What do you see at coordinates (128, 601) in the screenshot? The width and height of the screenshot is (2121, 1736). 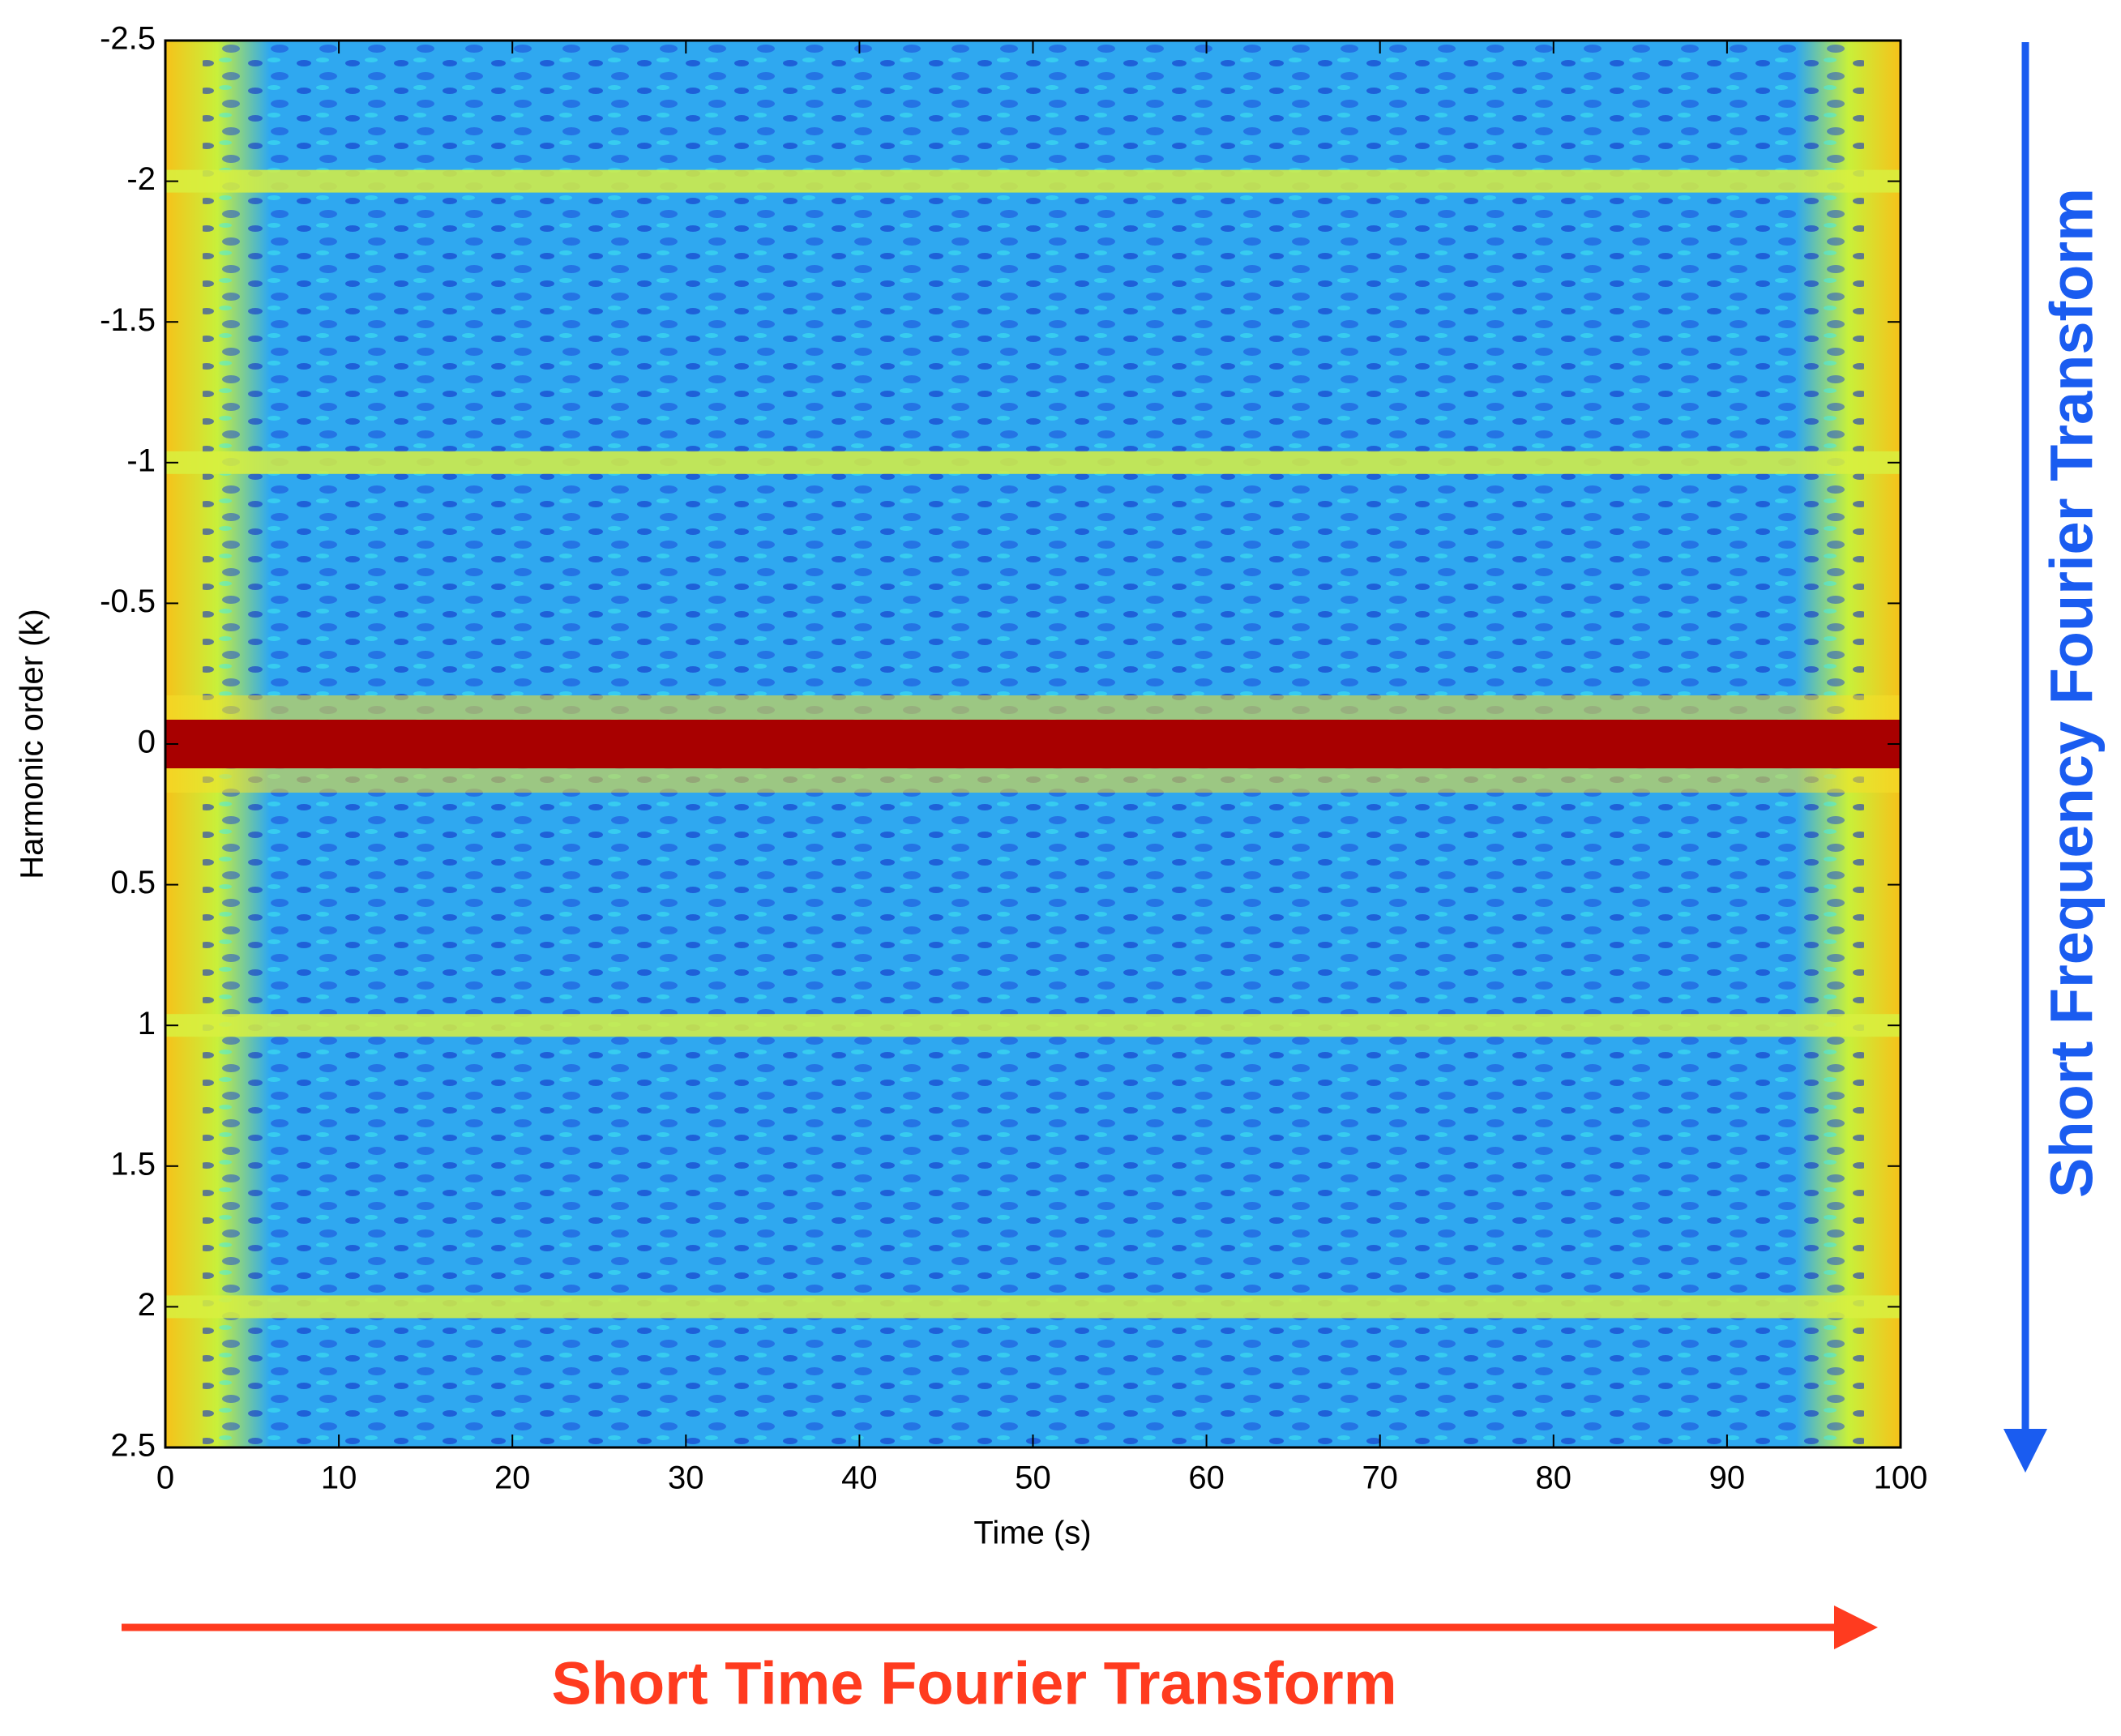 I see `y-tick-label: -0.5` at bounding box center [128, 601].